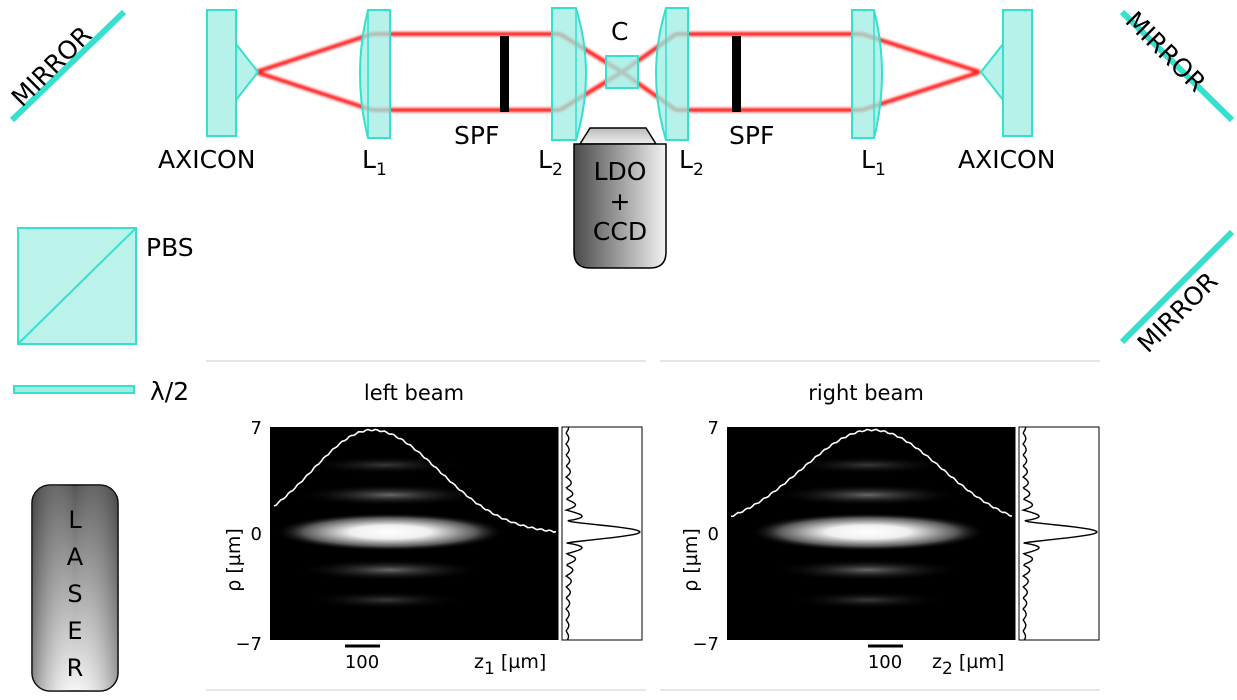 The height and width of the screenshot is (700, 1237). Describe the element at coordinates (620, 231) in the screenshot. I see `label-ccd: CCD` at that location.